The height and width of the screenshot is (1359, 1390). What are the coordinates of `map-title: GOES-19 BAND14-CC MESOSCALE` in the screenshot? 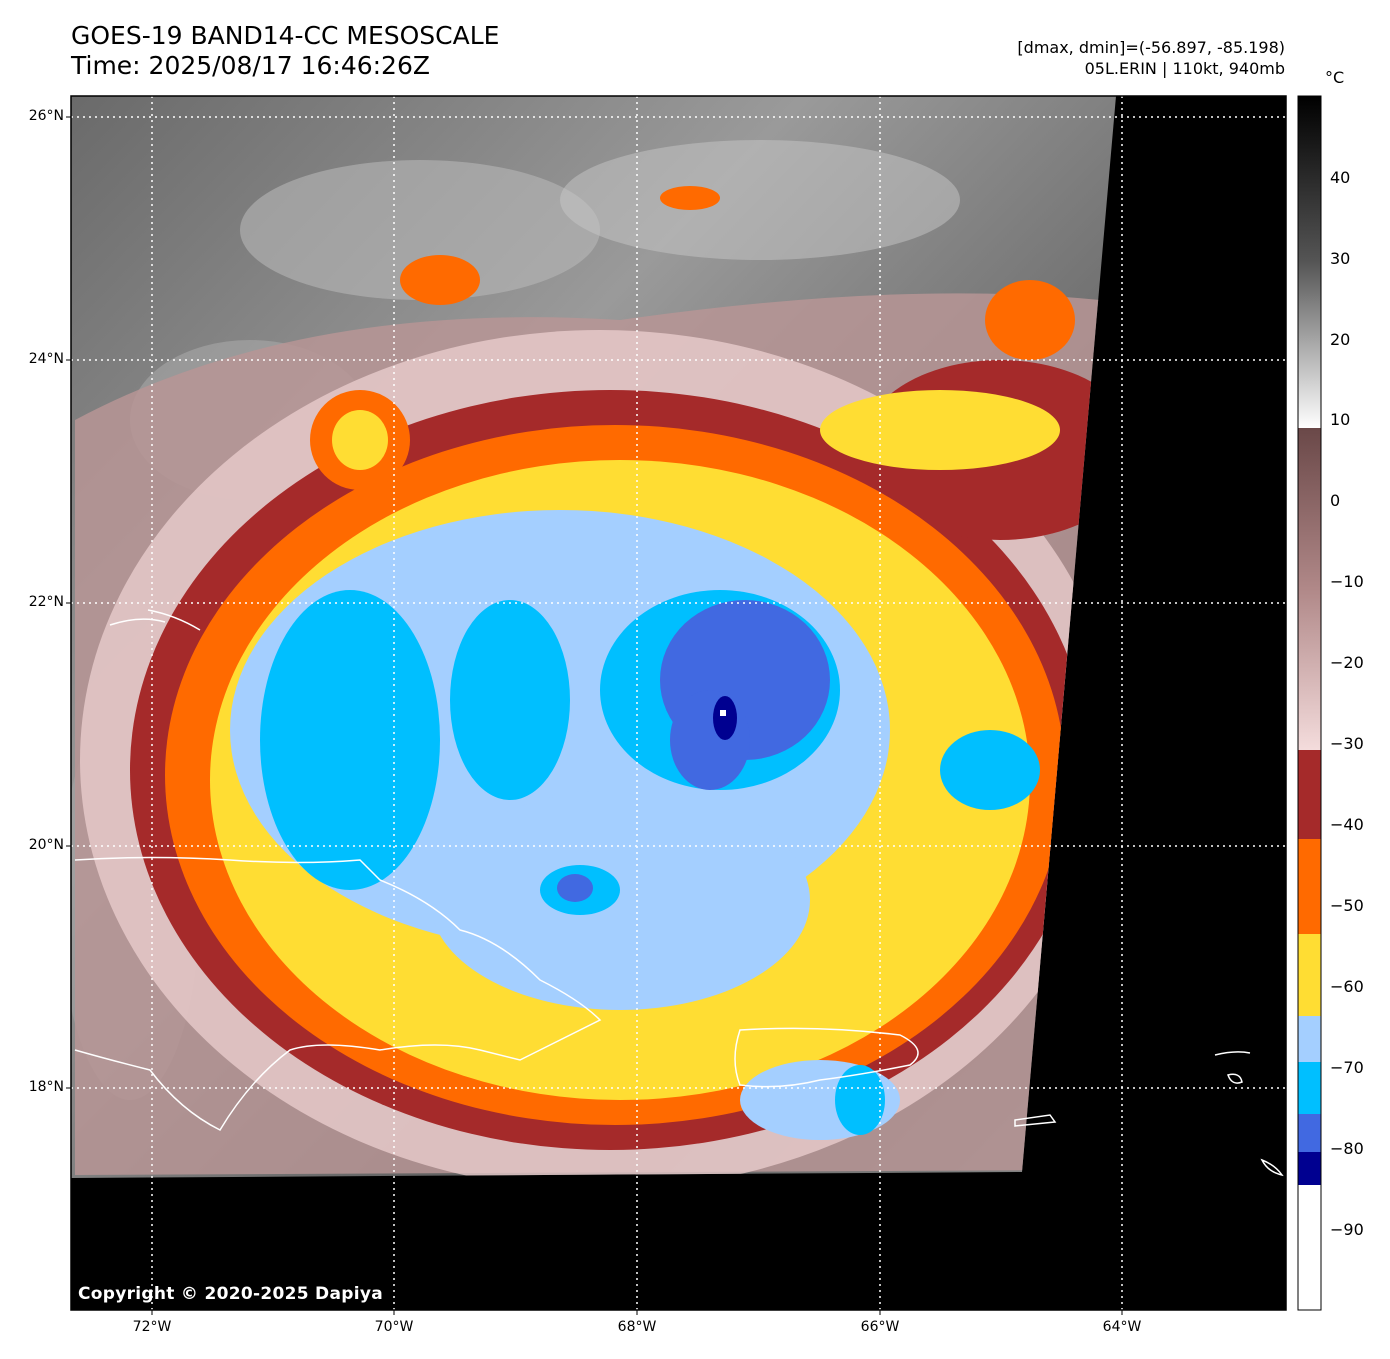 It's located at (285, 35).